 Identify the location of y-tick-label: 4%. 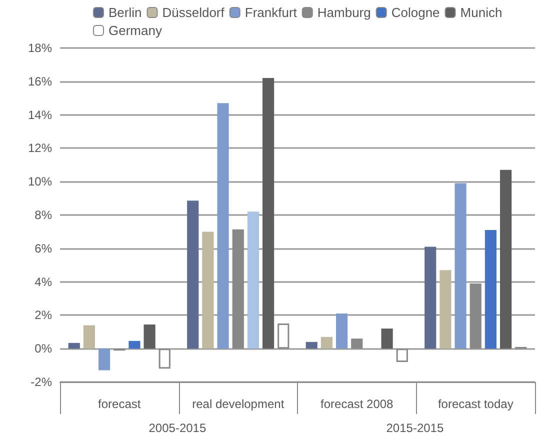
(43, 281).